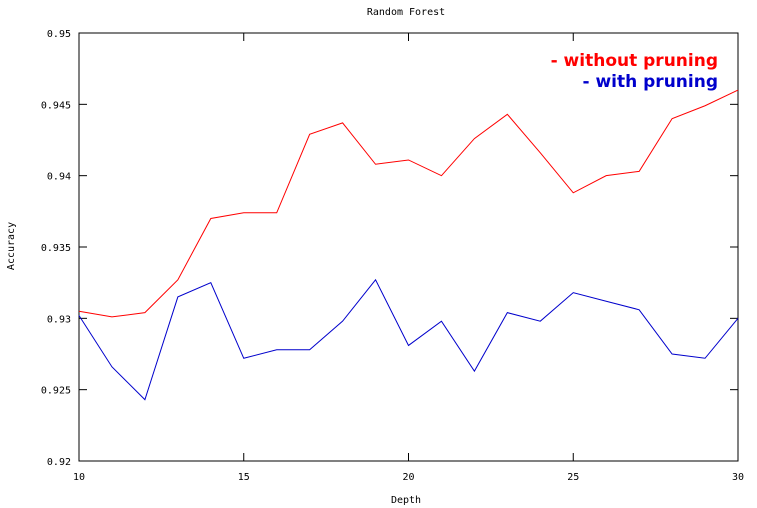 This screenshot has height=508, width=757. What do you see at coordinates (56, 248) in the screenshot?
I see `y-tick-label: 0.935` at bounding box center [56, 248].